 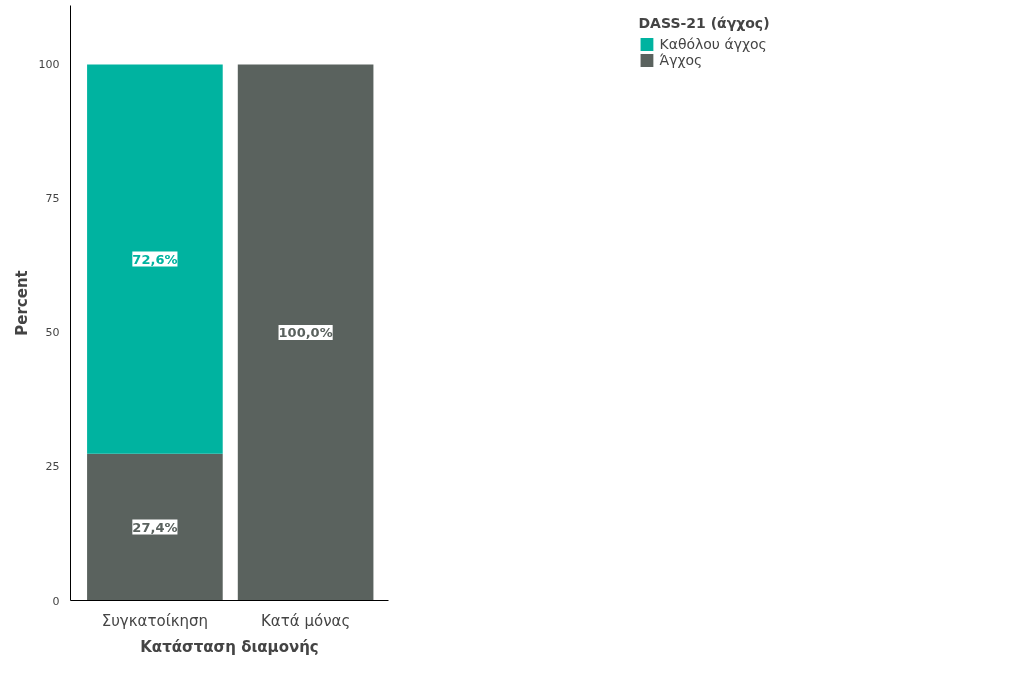 I want to click on y-tick-label: 100, so click(x=49, y=65).